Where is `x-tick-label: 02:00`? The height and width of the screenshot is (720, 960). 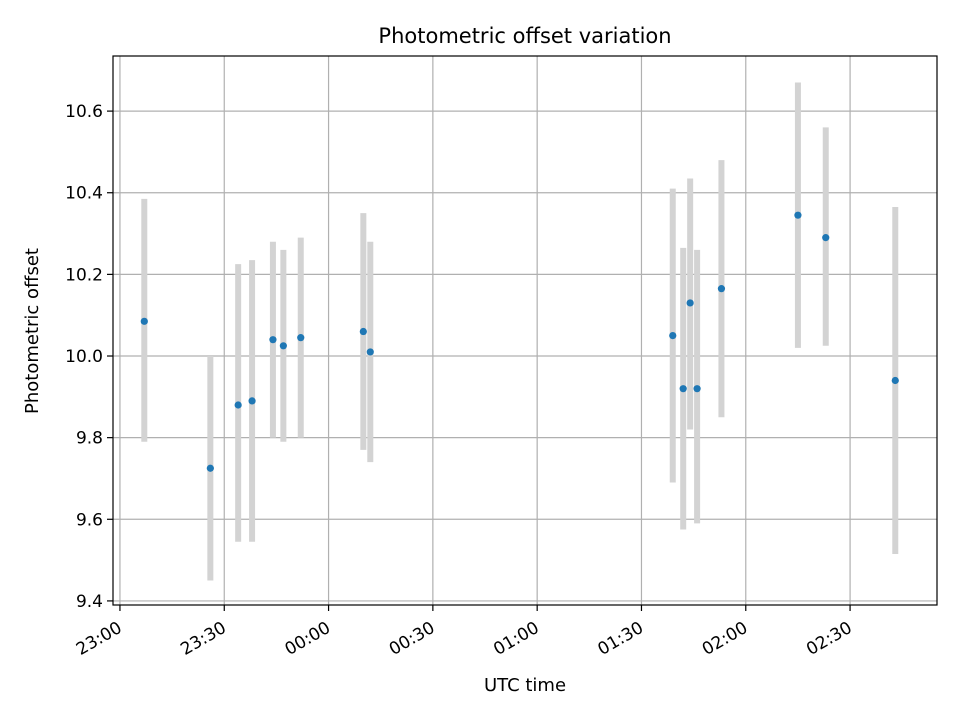 x-tick-label: 02:00 is located at coordinates (725, 639).